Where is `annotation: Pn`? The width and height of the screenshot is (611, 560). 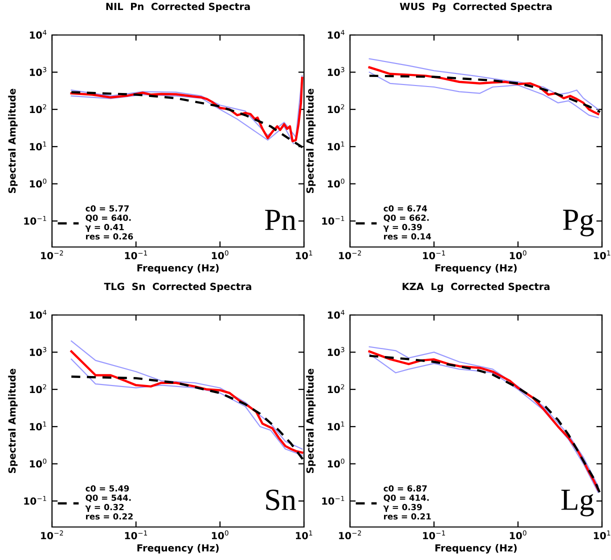 annotation: Pn is located at coordinates (280, 220).